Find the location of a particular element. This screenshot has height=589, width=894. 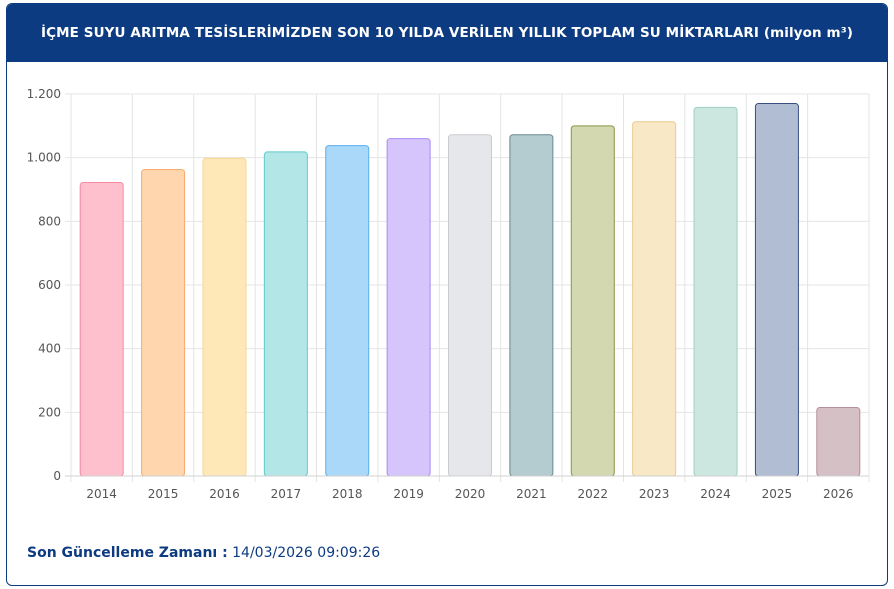

bar-2021 is located at coordinates (531, 305).